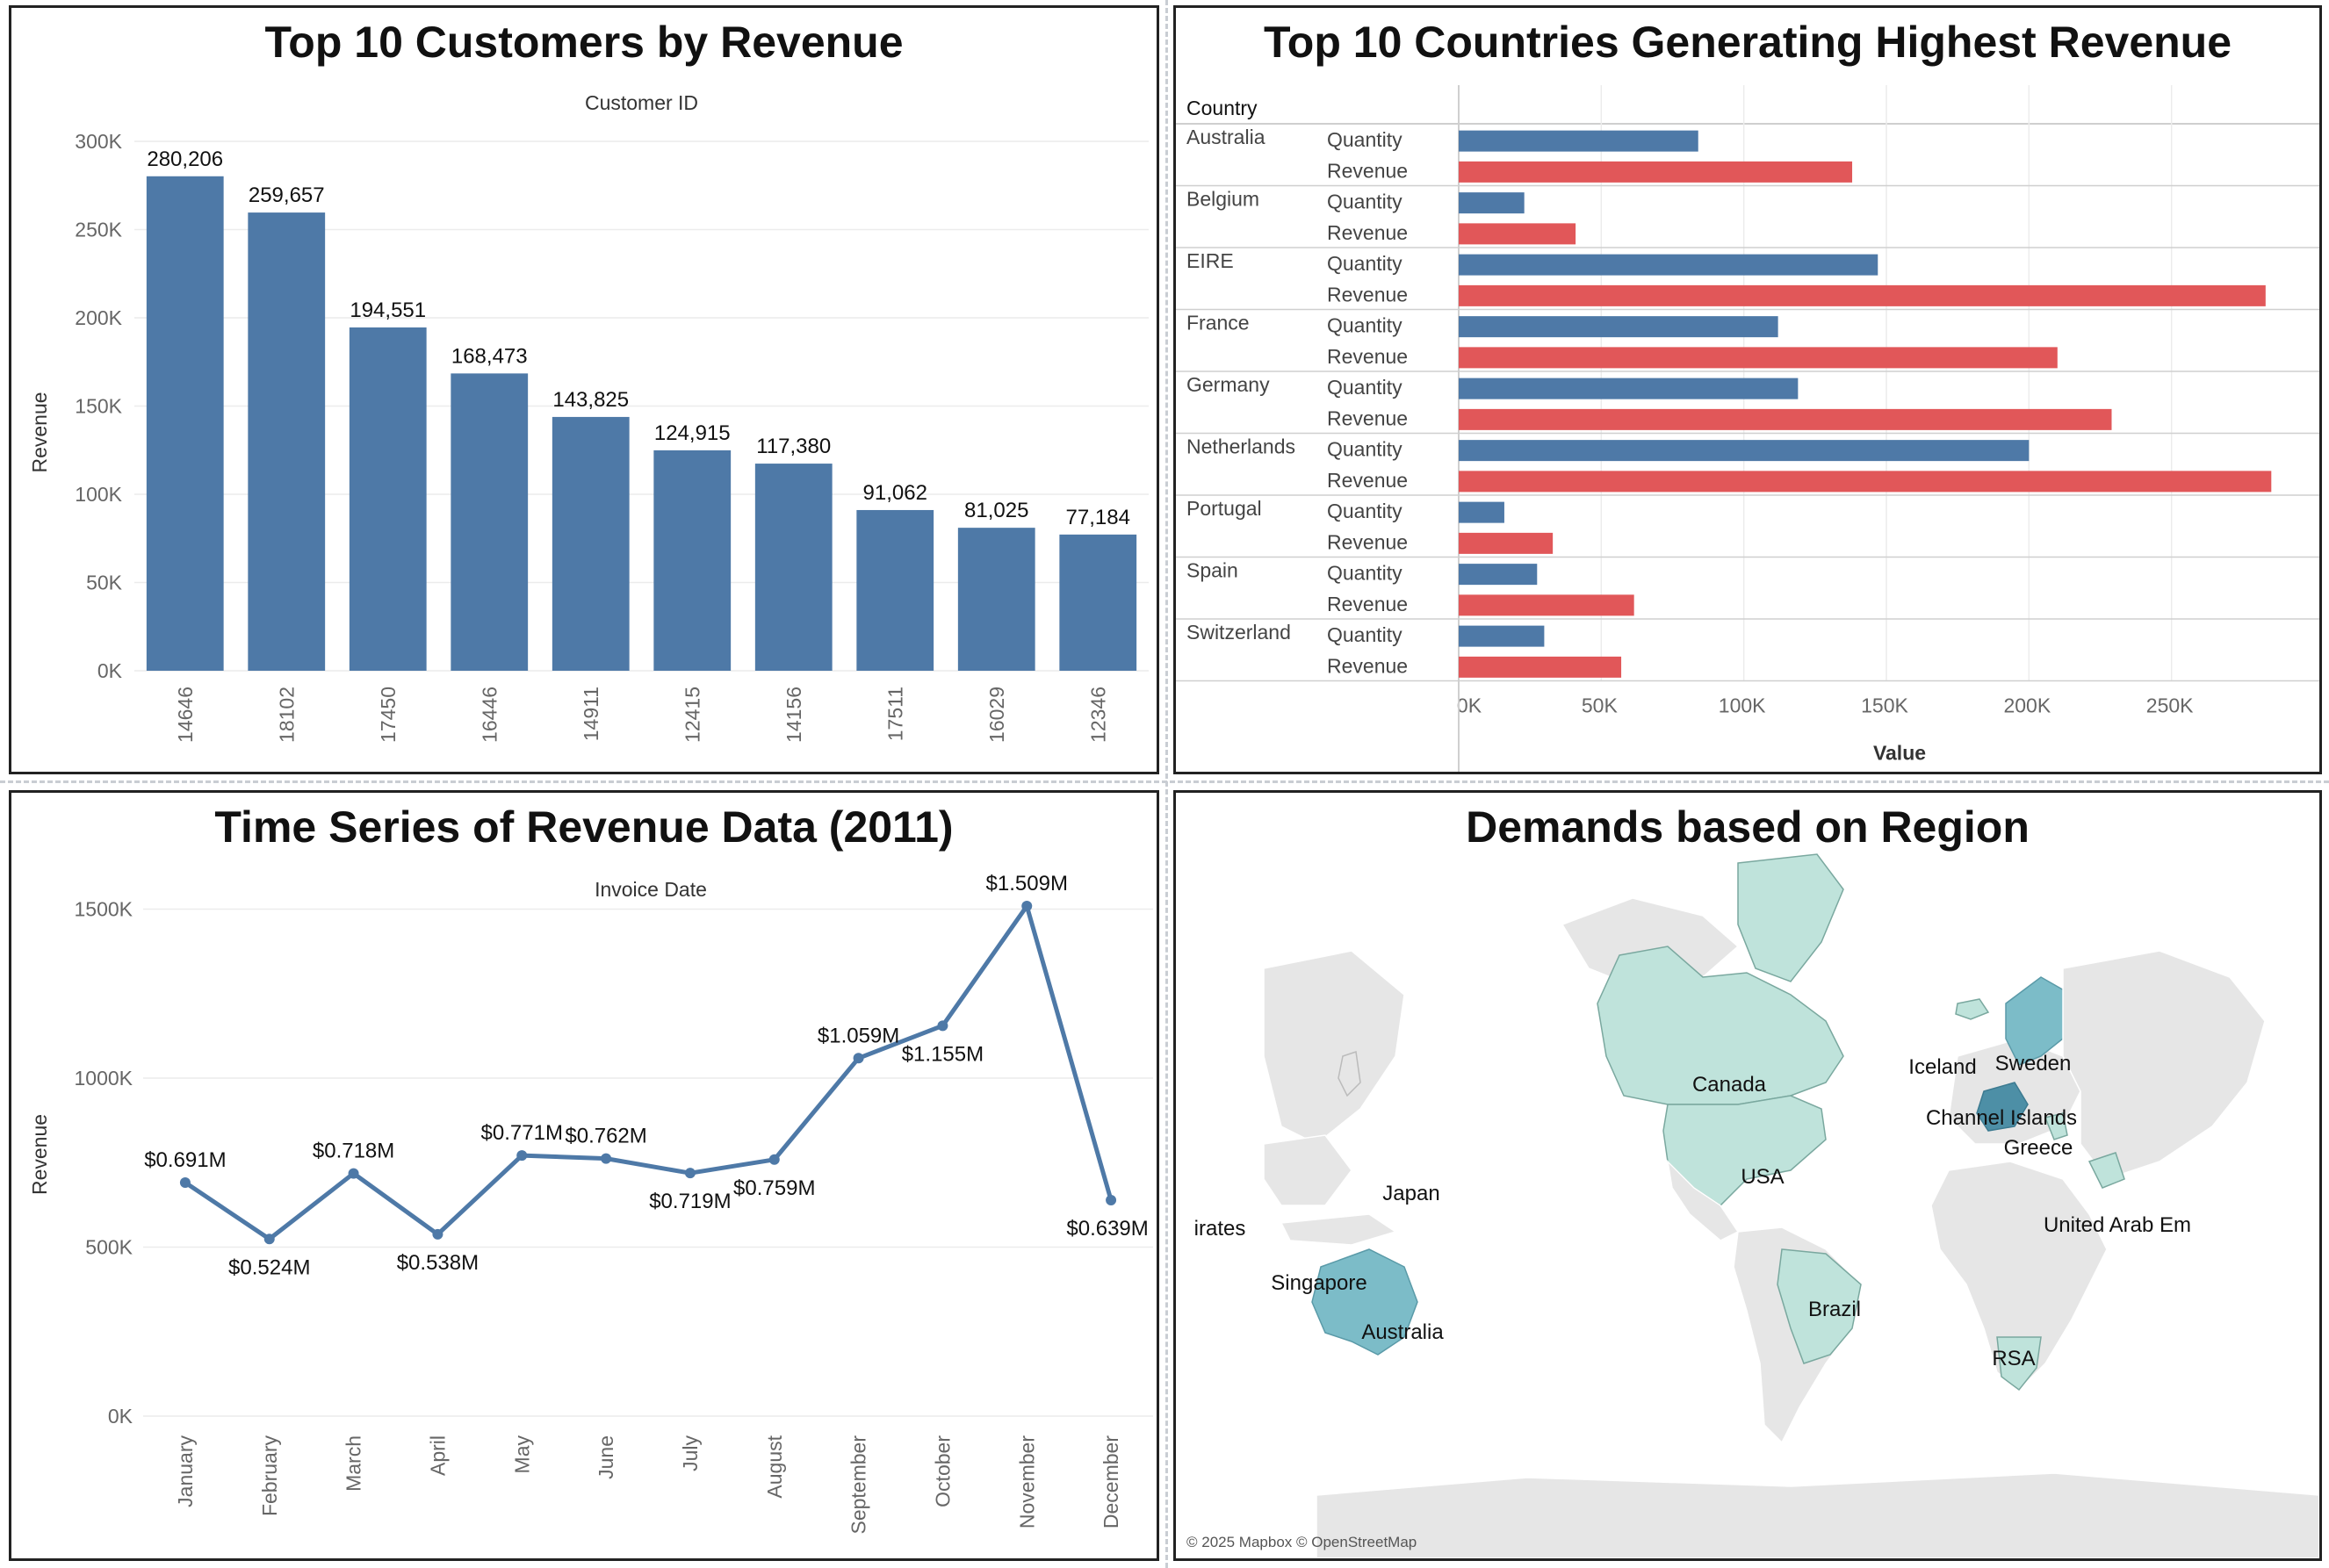  What do you see at coordinates (39, 432) in the screenshot?
I see `y-axis-title: Revenue` at bounding box center [39, 432].